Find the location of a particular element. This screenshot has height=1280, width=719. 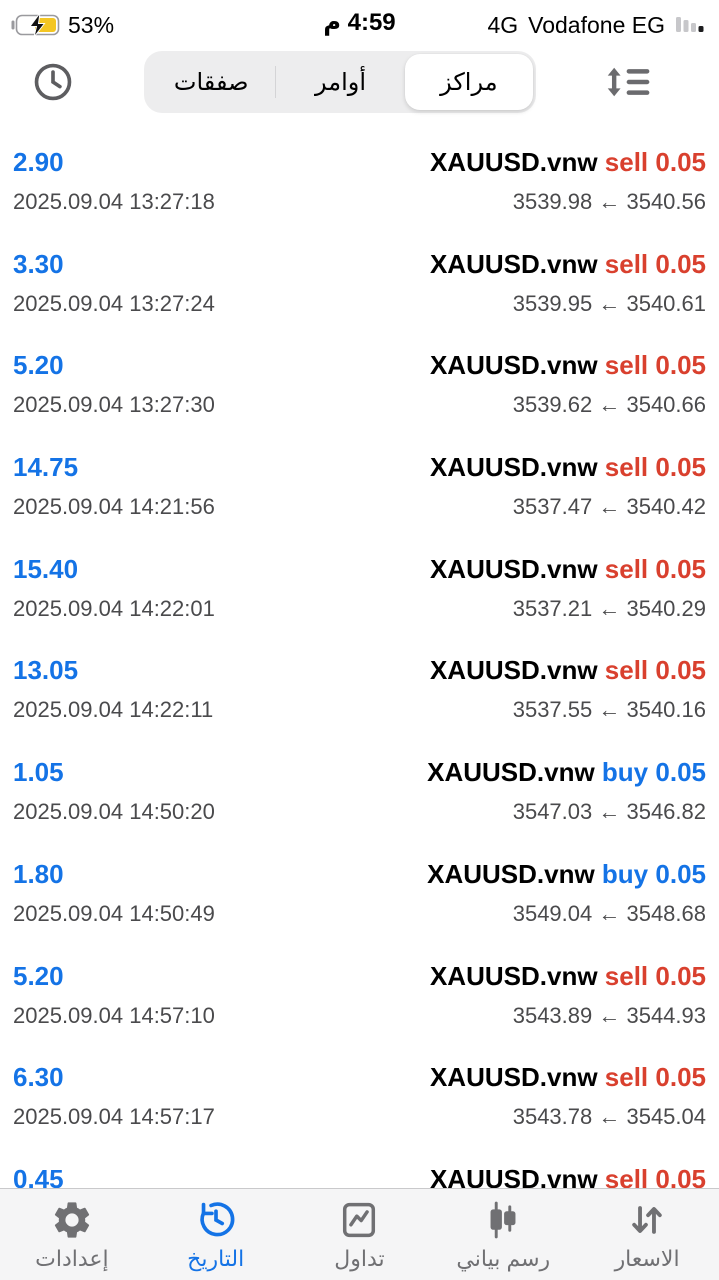

tab-deals-label: صفقات is located at coordinates (211, 82).